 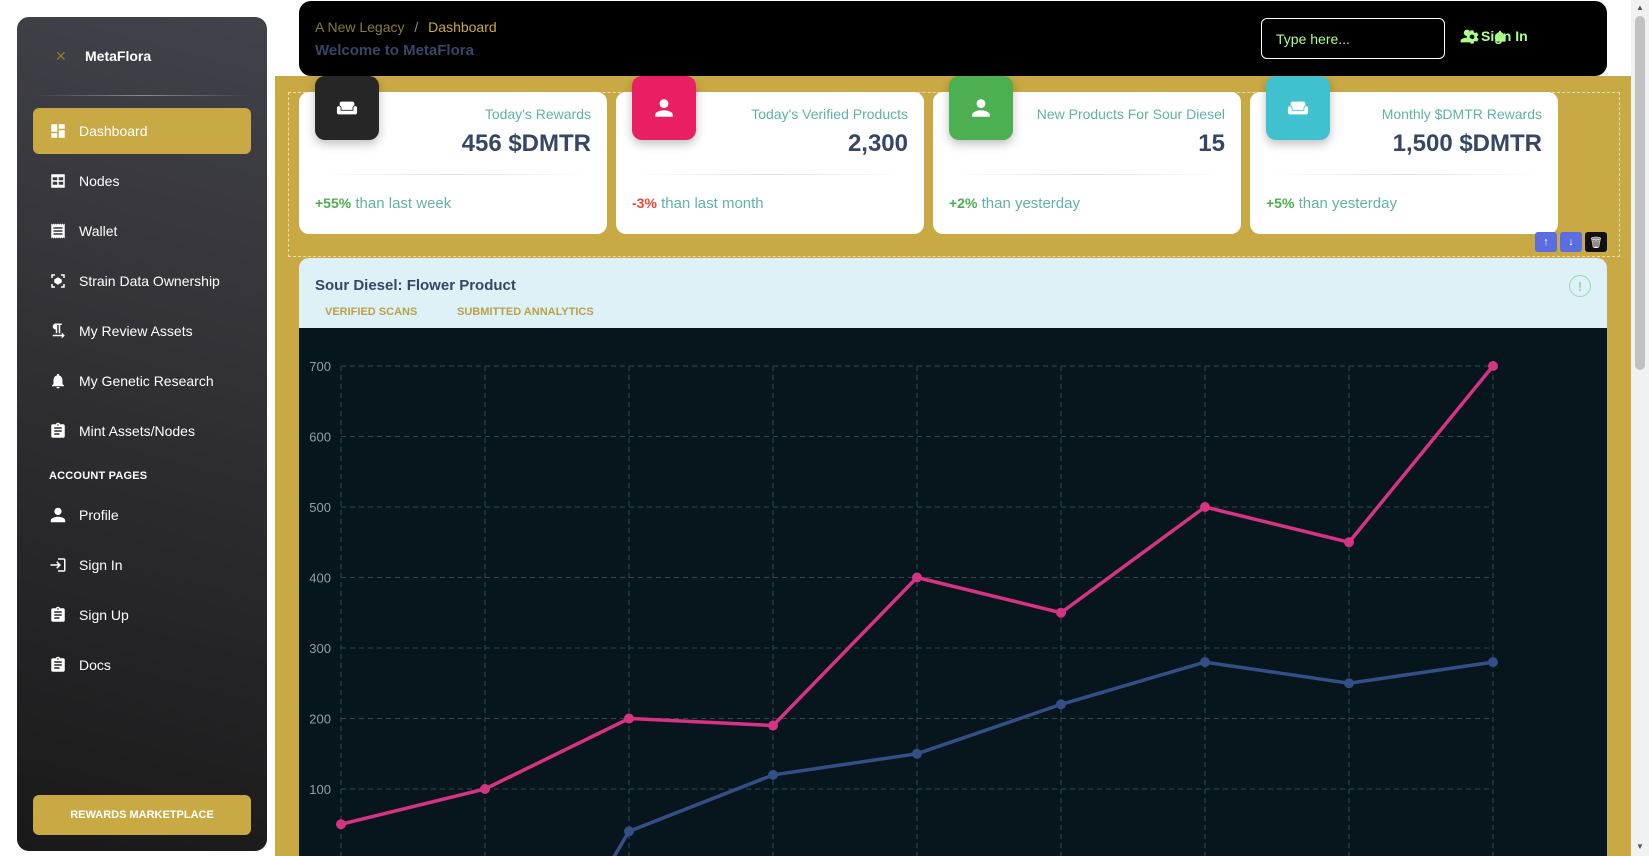 I want to click on stat-card-label: Monthly $DMTR Rewards, so click(x=1461, y=114).